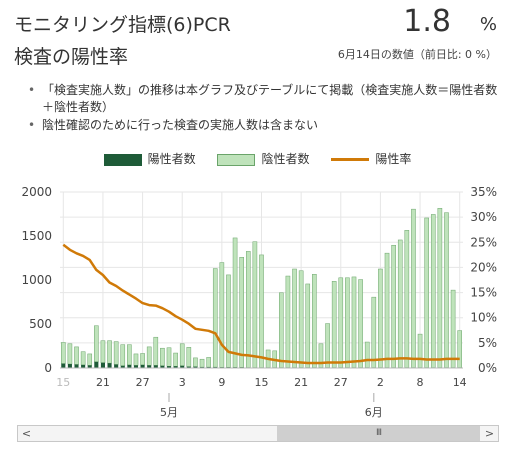  Describe the element at coordinates (36, 236) in the screenshot. I see `y-left-tick-label: 1500` at that location.